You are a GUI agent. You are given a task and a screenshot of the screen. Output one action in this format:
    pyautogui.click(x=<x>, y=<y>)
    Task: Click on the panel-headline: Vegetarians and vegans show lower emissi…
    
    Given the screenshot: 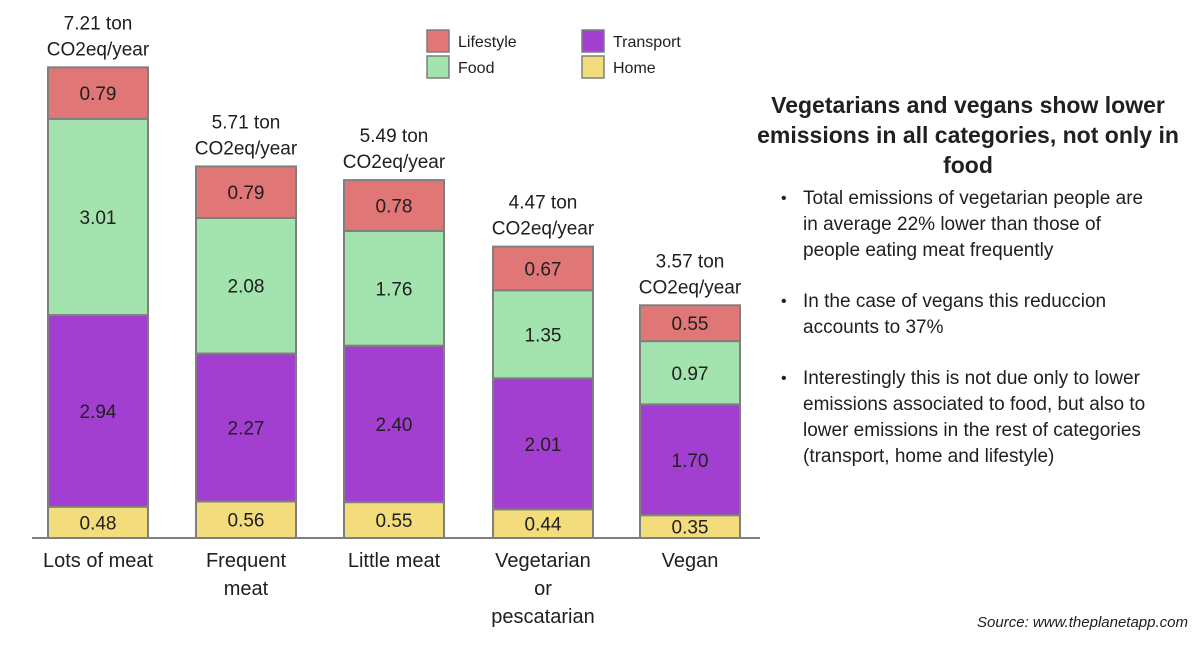 What is the action you would take?
    pyautogui.click(x=968, y=135)
    